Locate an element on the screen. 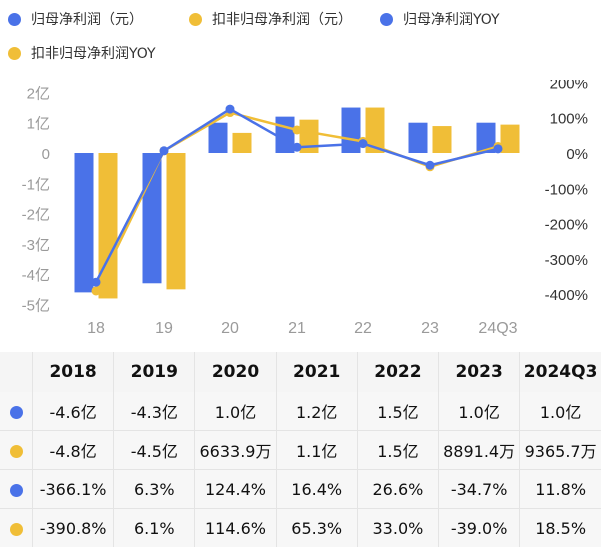  x-tick-label: 22 is located at coordinates (363, 328).